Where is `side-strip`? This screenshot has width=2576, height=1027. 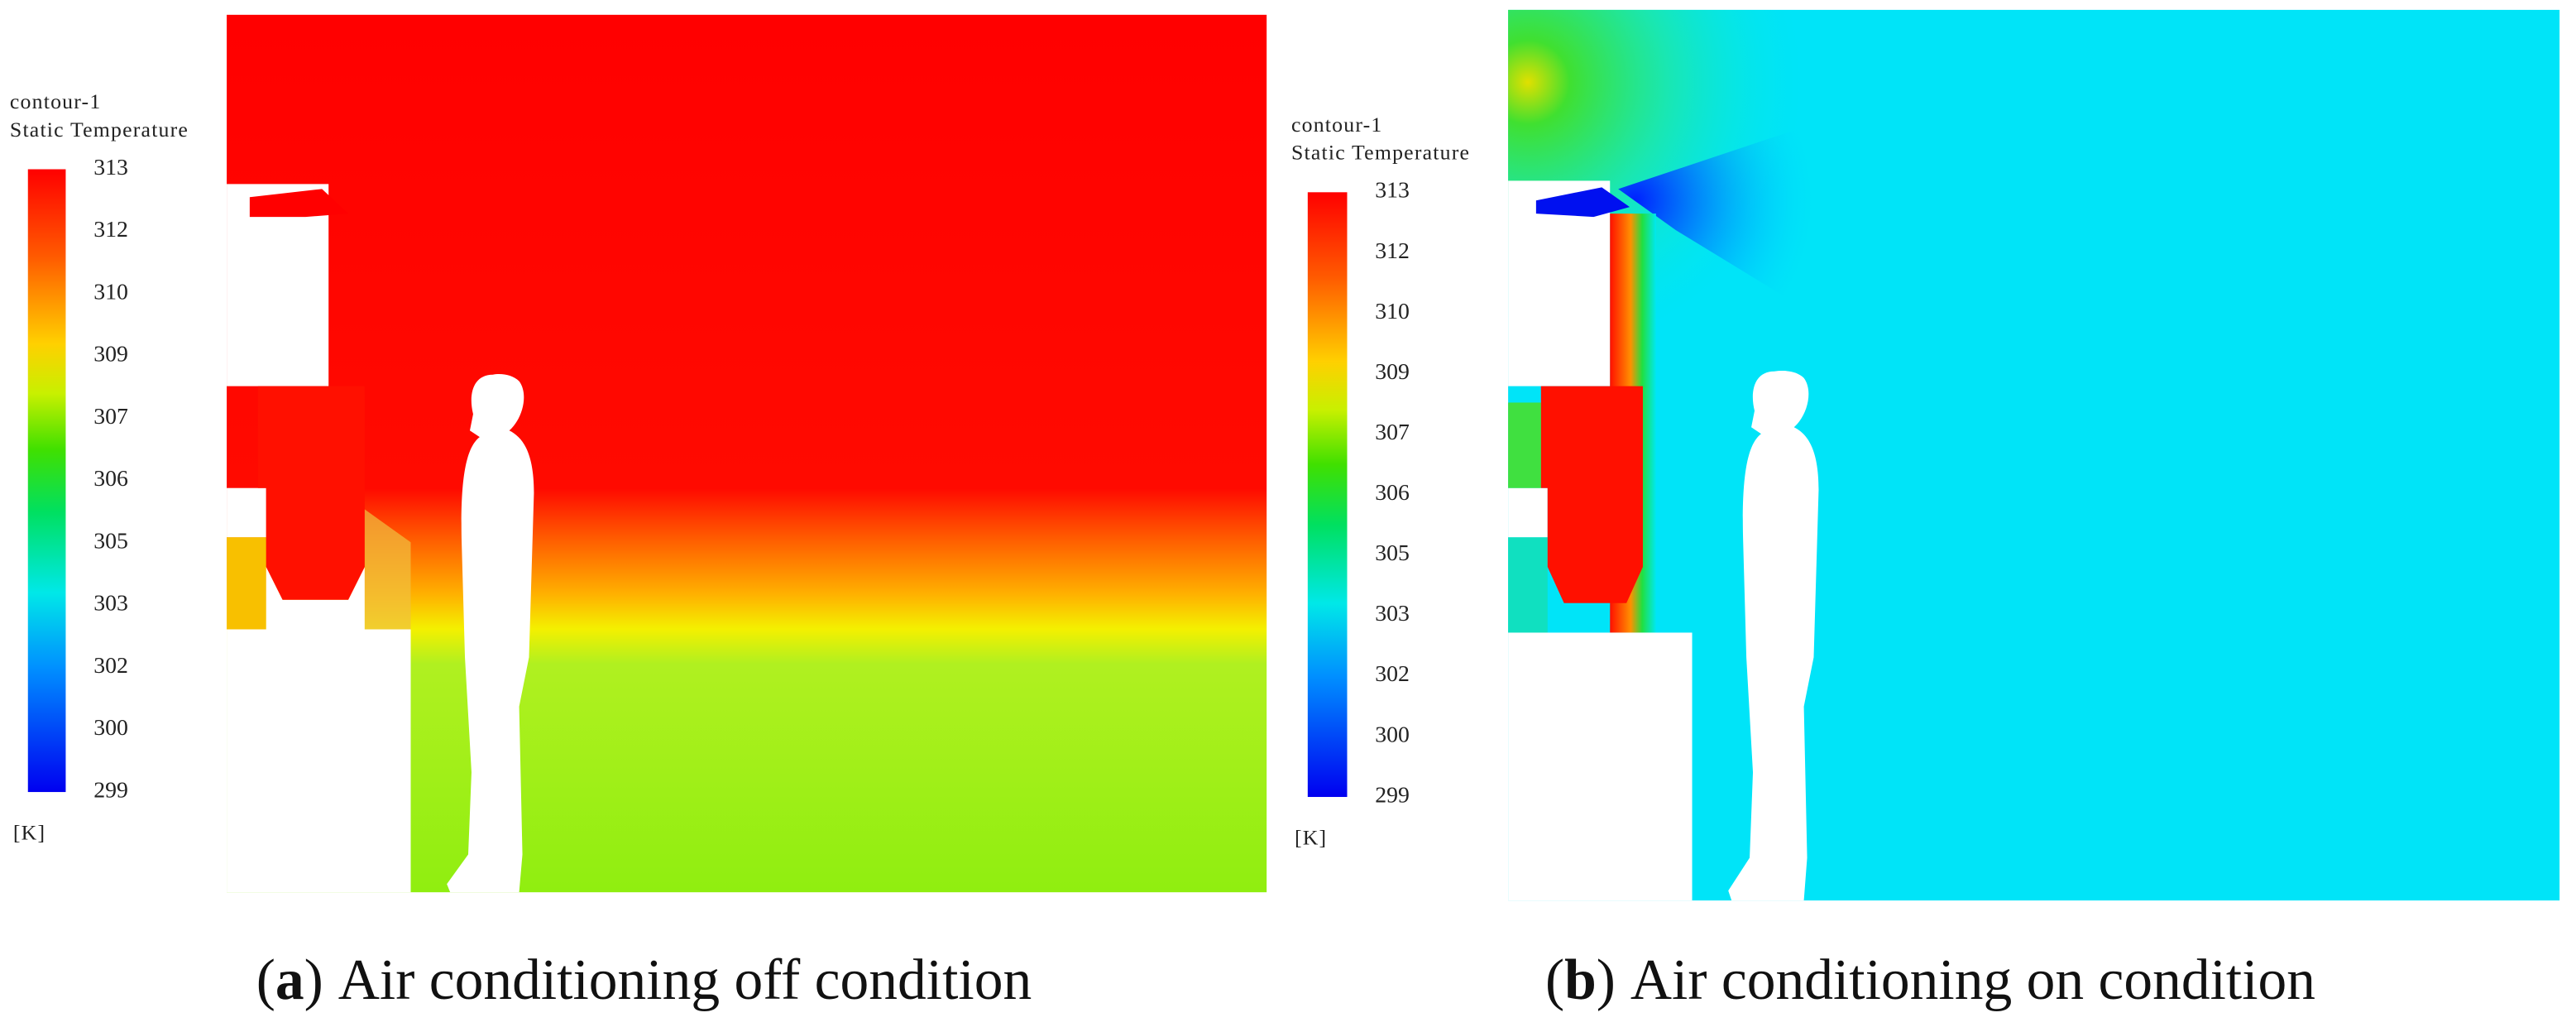 side-strip is located at coordinates (1524, 445).